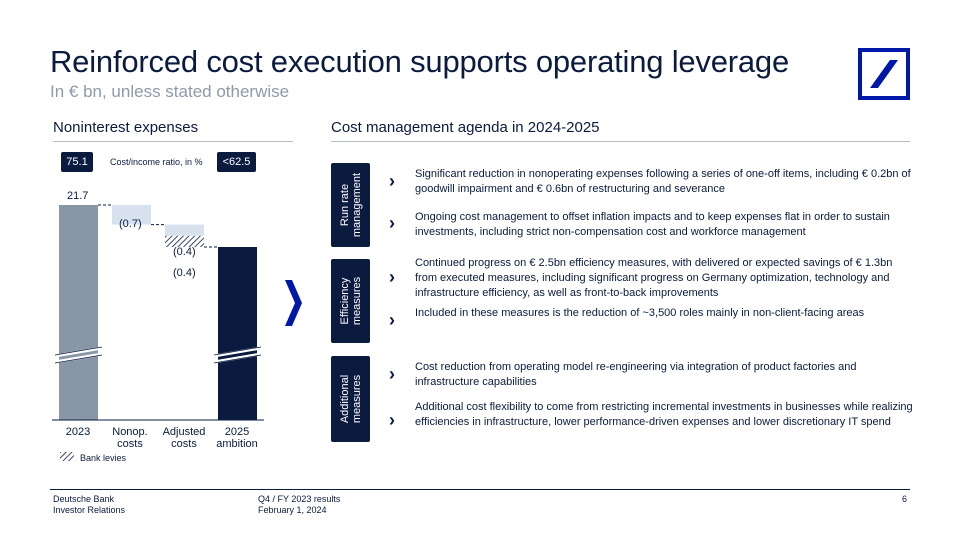  I want to click on efficiency-measures-label: Efficiency measures, so click(351, 301).